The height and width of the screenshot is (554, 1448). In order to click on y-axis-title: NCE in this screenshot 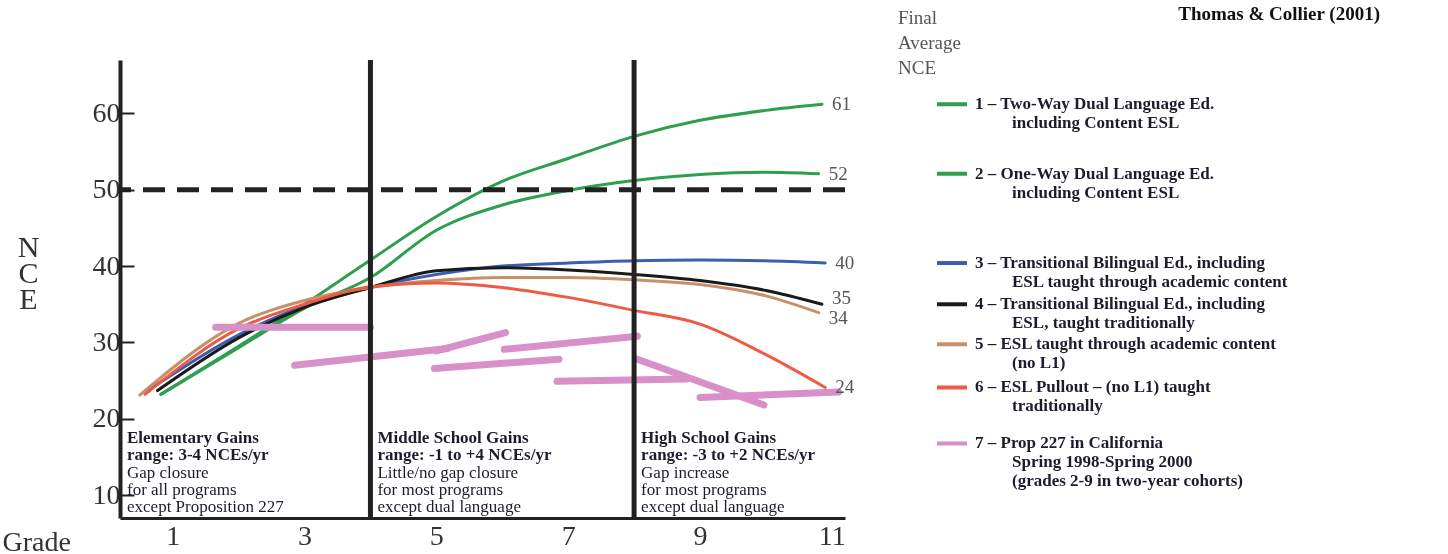, I will do `click(917, 67)`.